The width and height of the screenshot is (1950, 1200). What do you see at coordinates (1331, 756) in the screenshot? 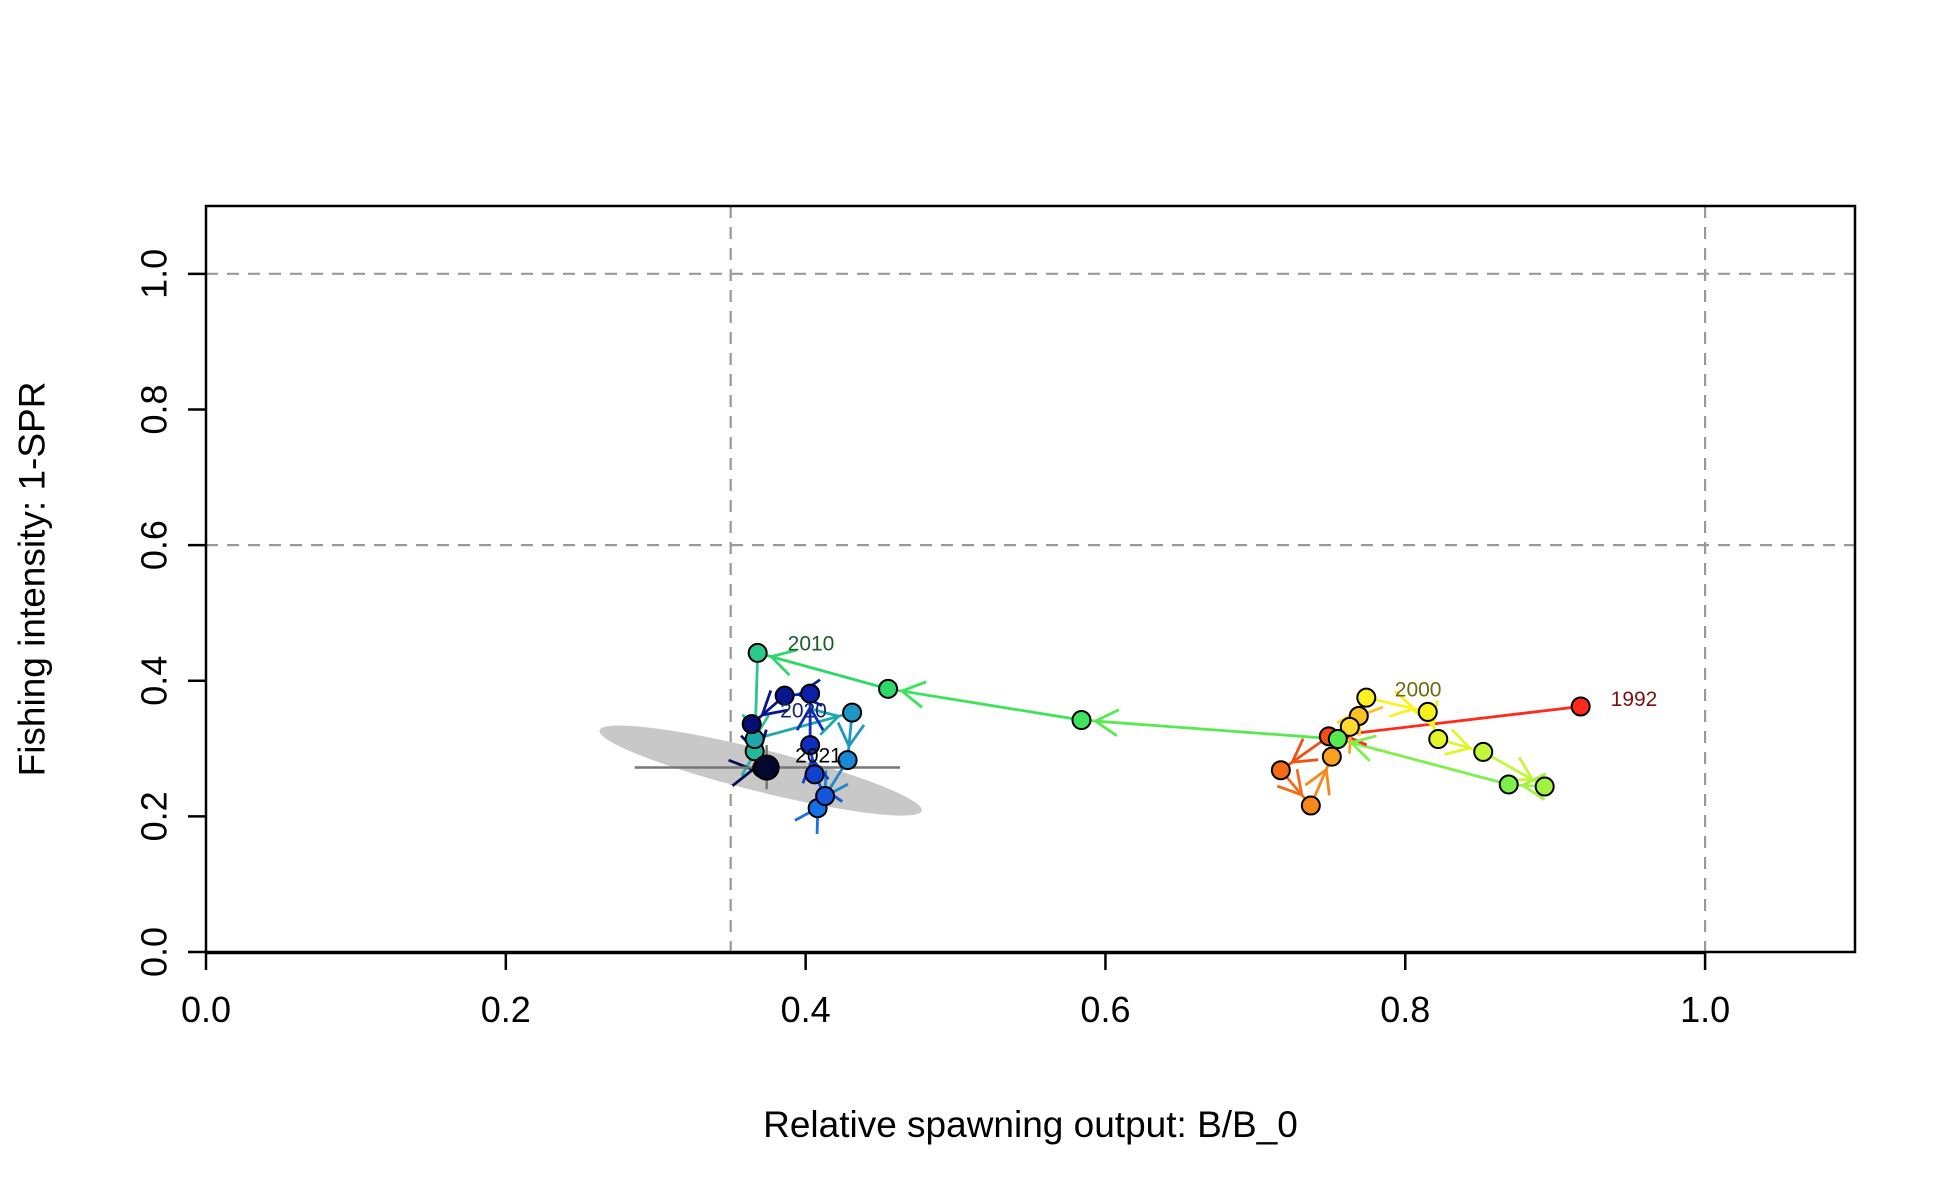
I see `point-1996` at bounding box center [1331, 756].